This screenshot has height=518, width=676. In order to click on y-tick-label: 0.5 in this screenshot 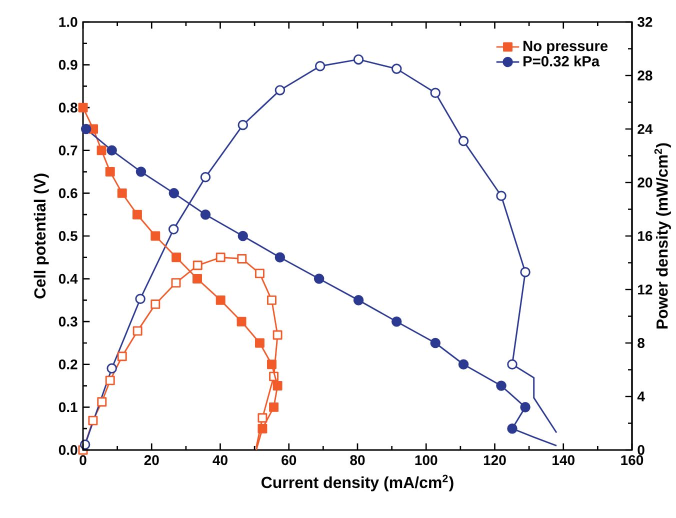, I will do `click(68, 236)`.